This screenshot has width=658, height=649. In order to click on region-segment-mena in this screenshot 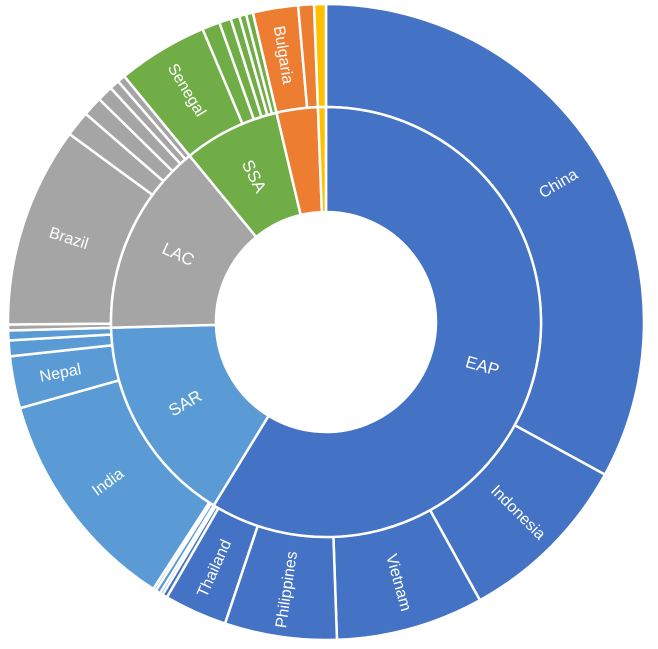, I will do `click(322, 159)`.